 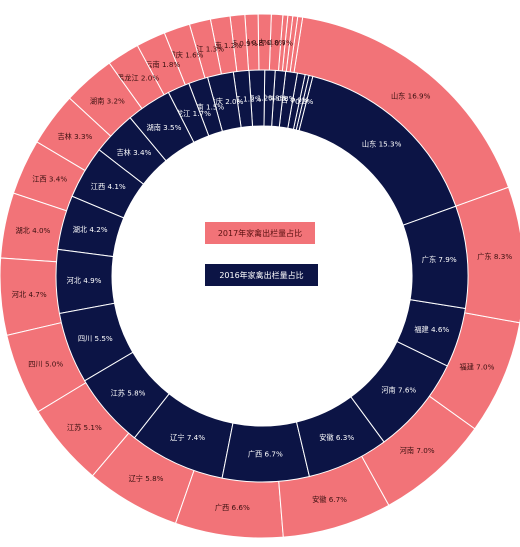 What do you see at coordinates (45, 364) in the screenshot?
I see `outer-label-四川: 四川 5.0%` at bounding box center [45, 364].